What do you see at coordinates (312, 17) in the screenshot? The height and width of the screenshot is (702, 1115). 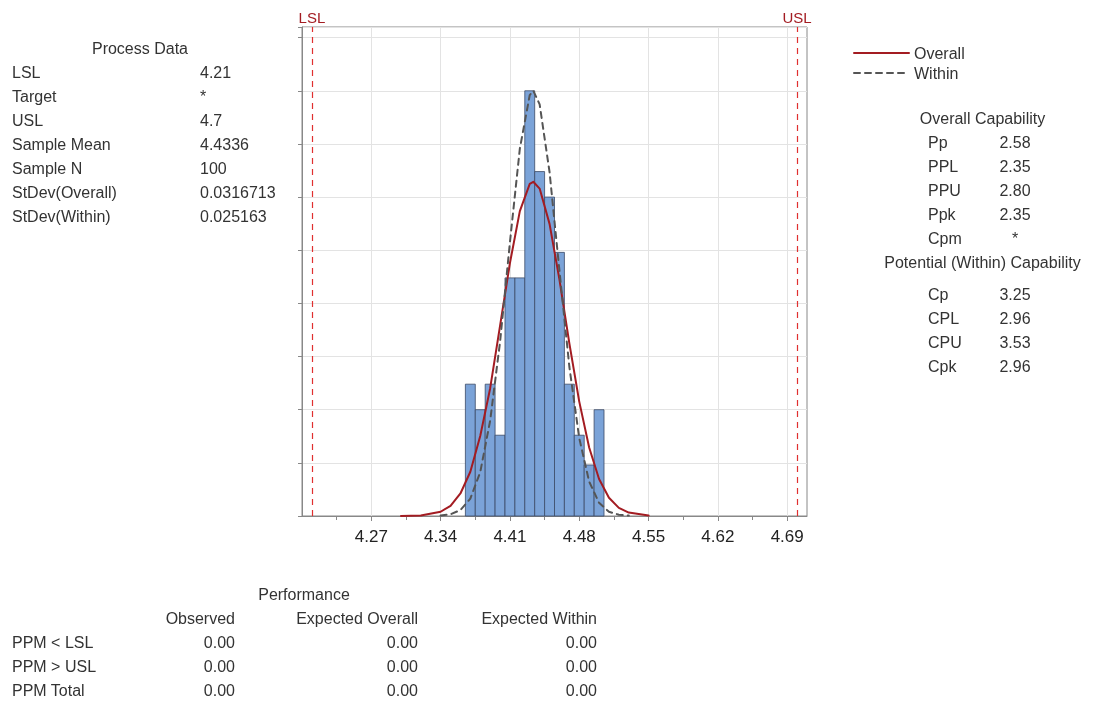 I see `ref-line-label: LSL` at bounding box center [312, 17].